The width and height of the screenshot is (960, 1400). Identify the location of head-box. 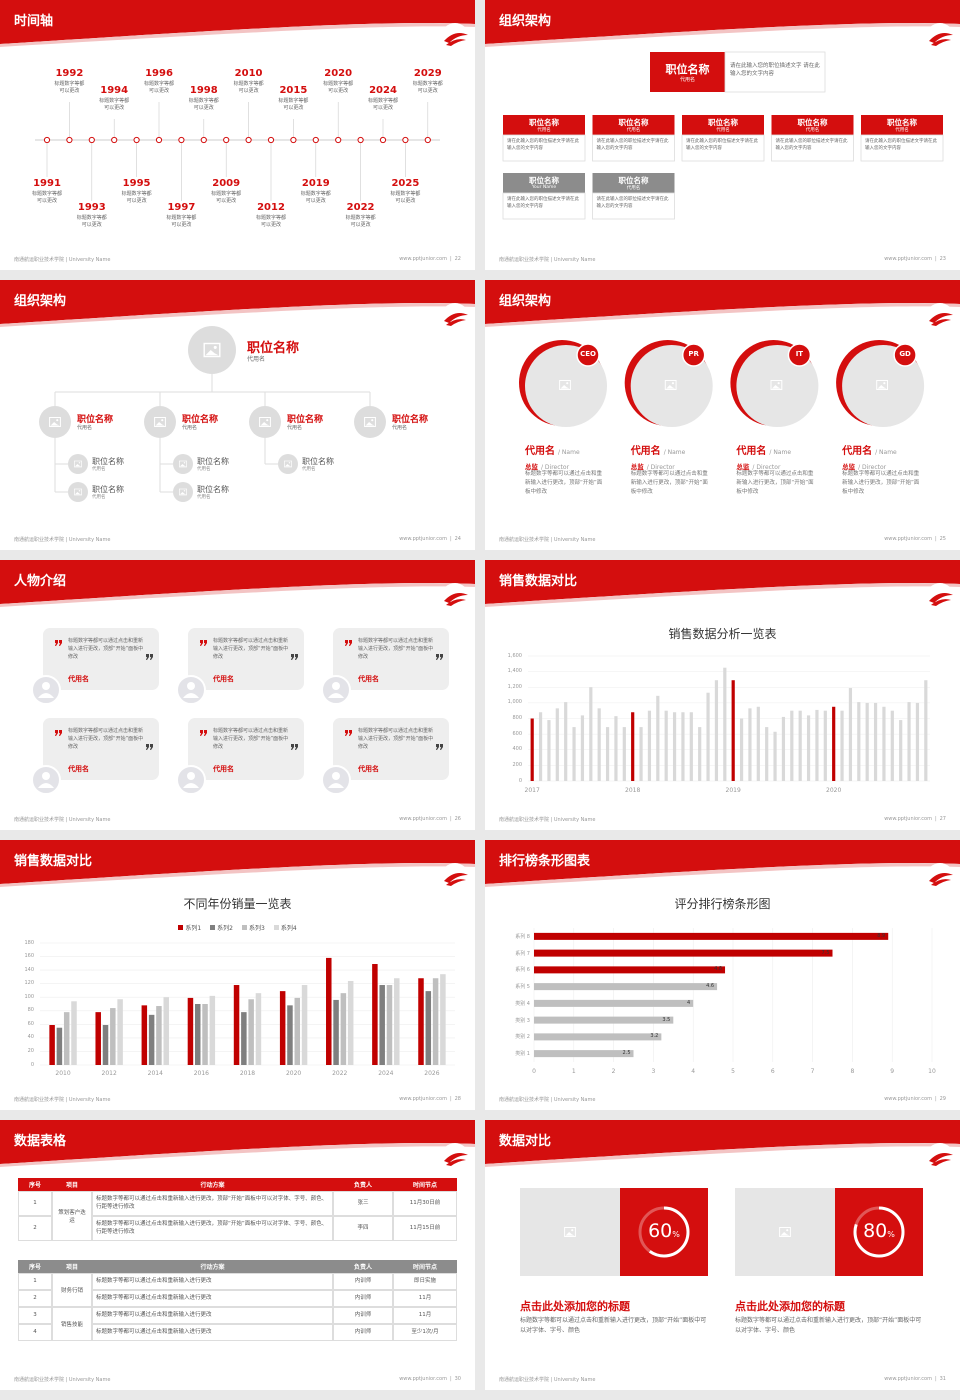
(687, 72).